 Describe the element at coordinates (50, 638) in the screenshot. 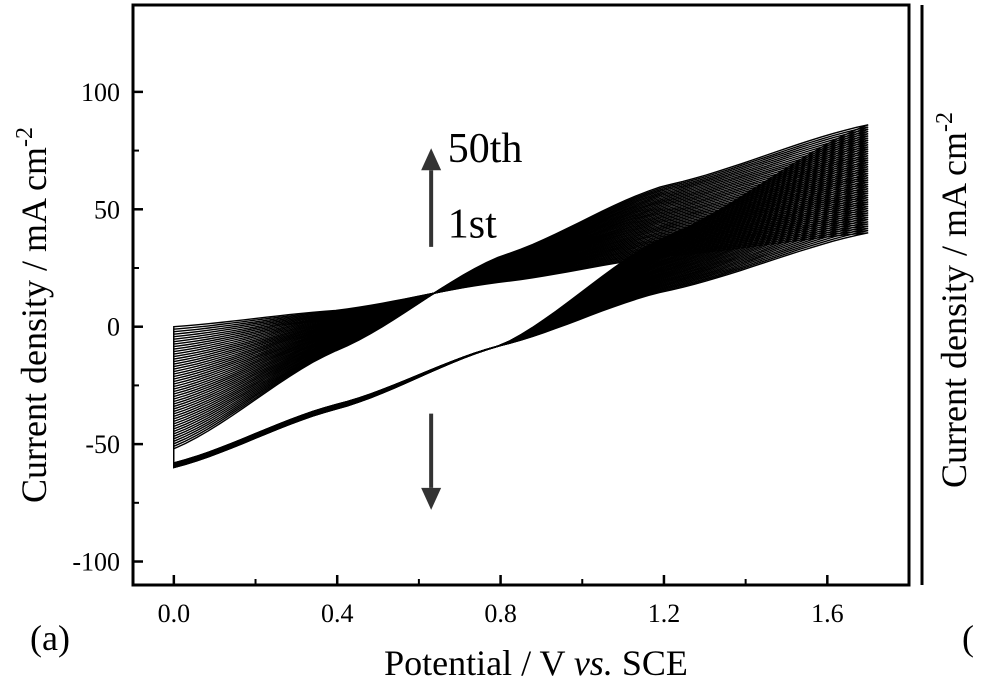

I see `panel-label: (a)` at that location.